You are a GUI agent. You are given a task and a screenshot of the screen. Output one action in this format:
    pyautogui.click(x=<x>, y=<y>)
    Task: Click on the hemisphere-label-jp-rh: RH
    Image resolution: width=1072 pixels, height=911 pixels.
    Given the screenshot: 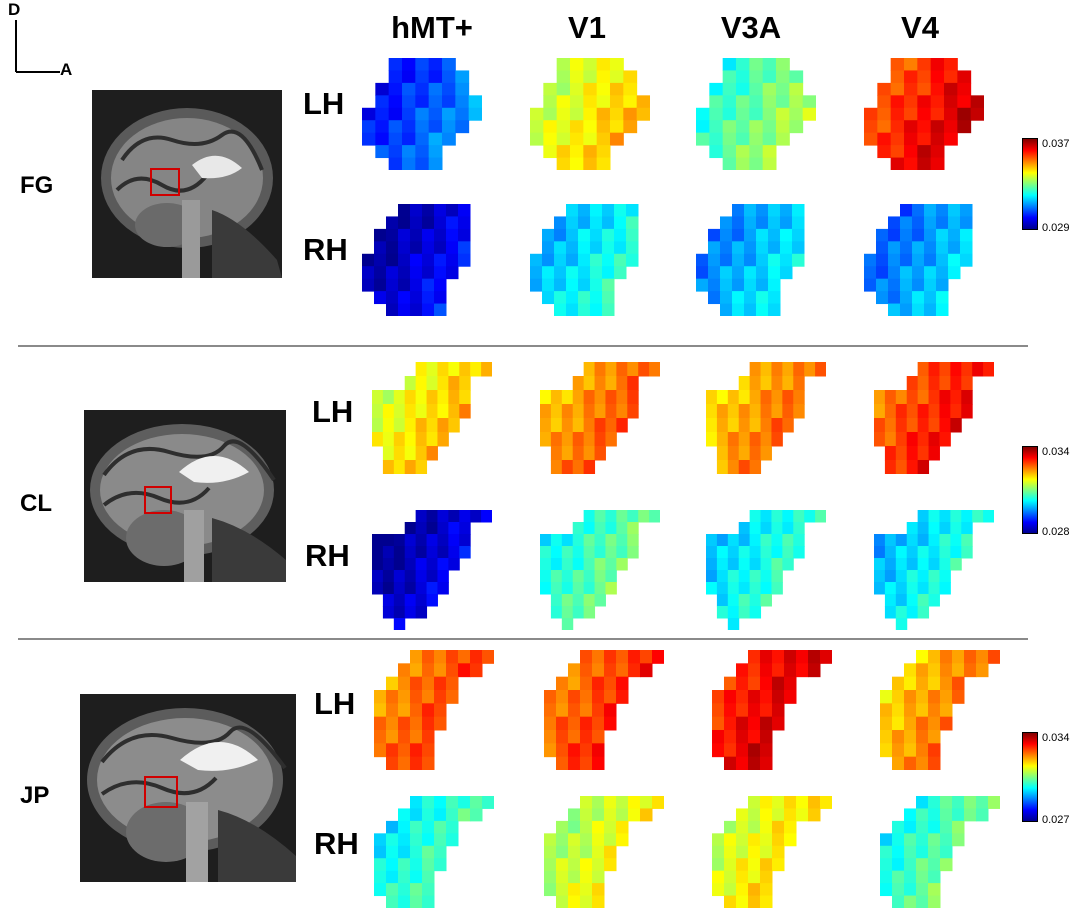 What is the action you would take?
    pyautogui.click(x=336, y=843)
    